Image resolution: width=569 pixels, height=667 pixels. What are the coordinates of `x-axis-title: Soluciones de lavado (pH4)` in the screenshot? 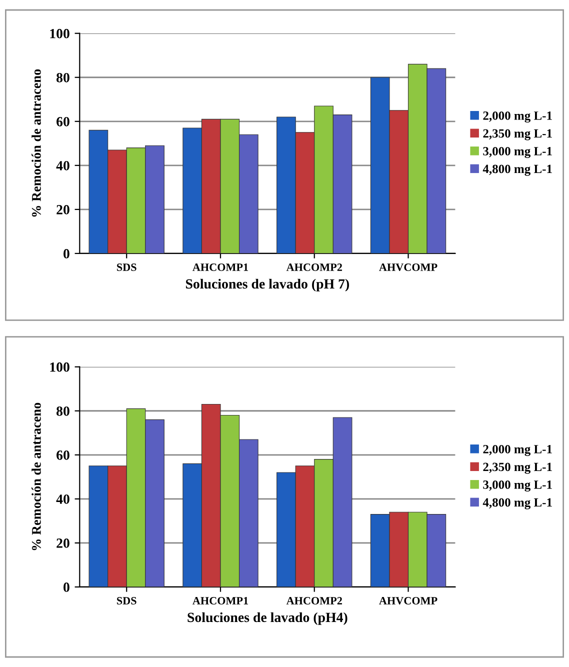 It's located at (268, 618).